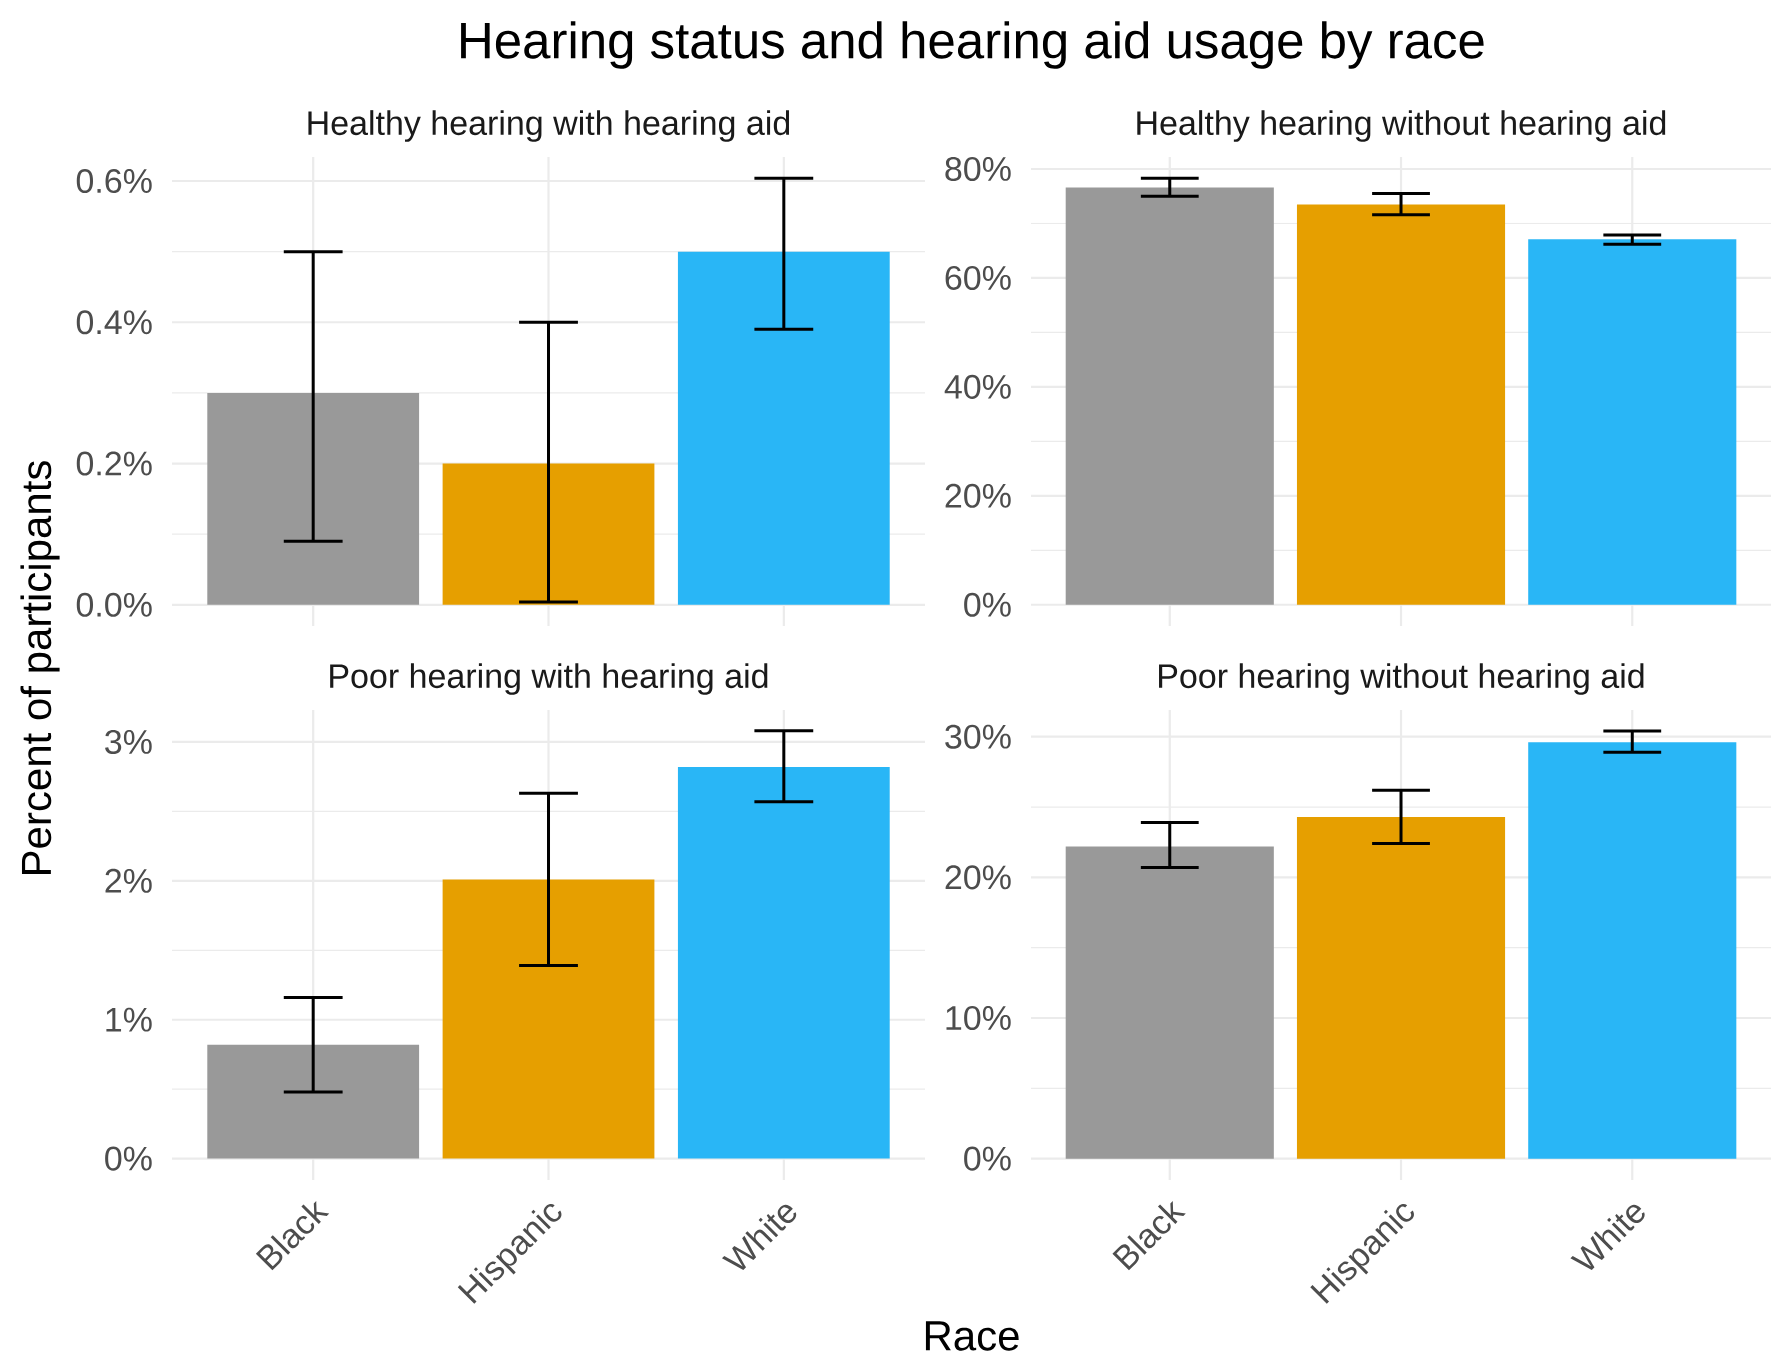 This screenshot has height=1362, width=1771. Describe the element at coordinates (129, 1019) in the screenshot. I see `y-tick-label: 1%` at that location.